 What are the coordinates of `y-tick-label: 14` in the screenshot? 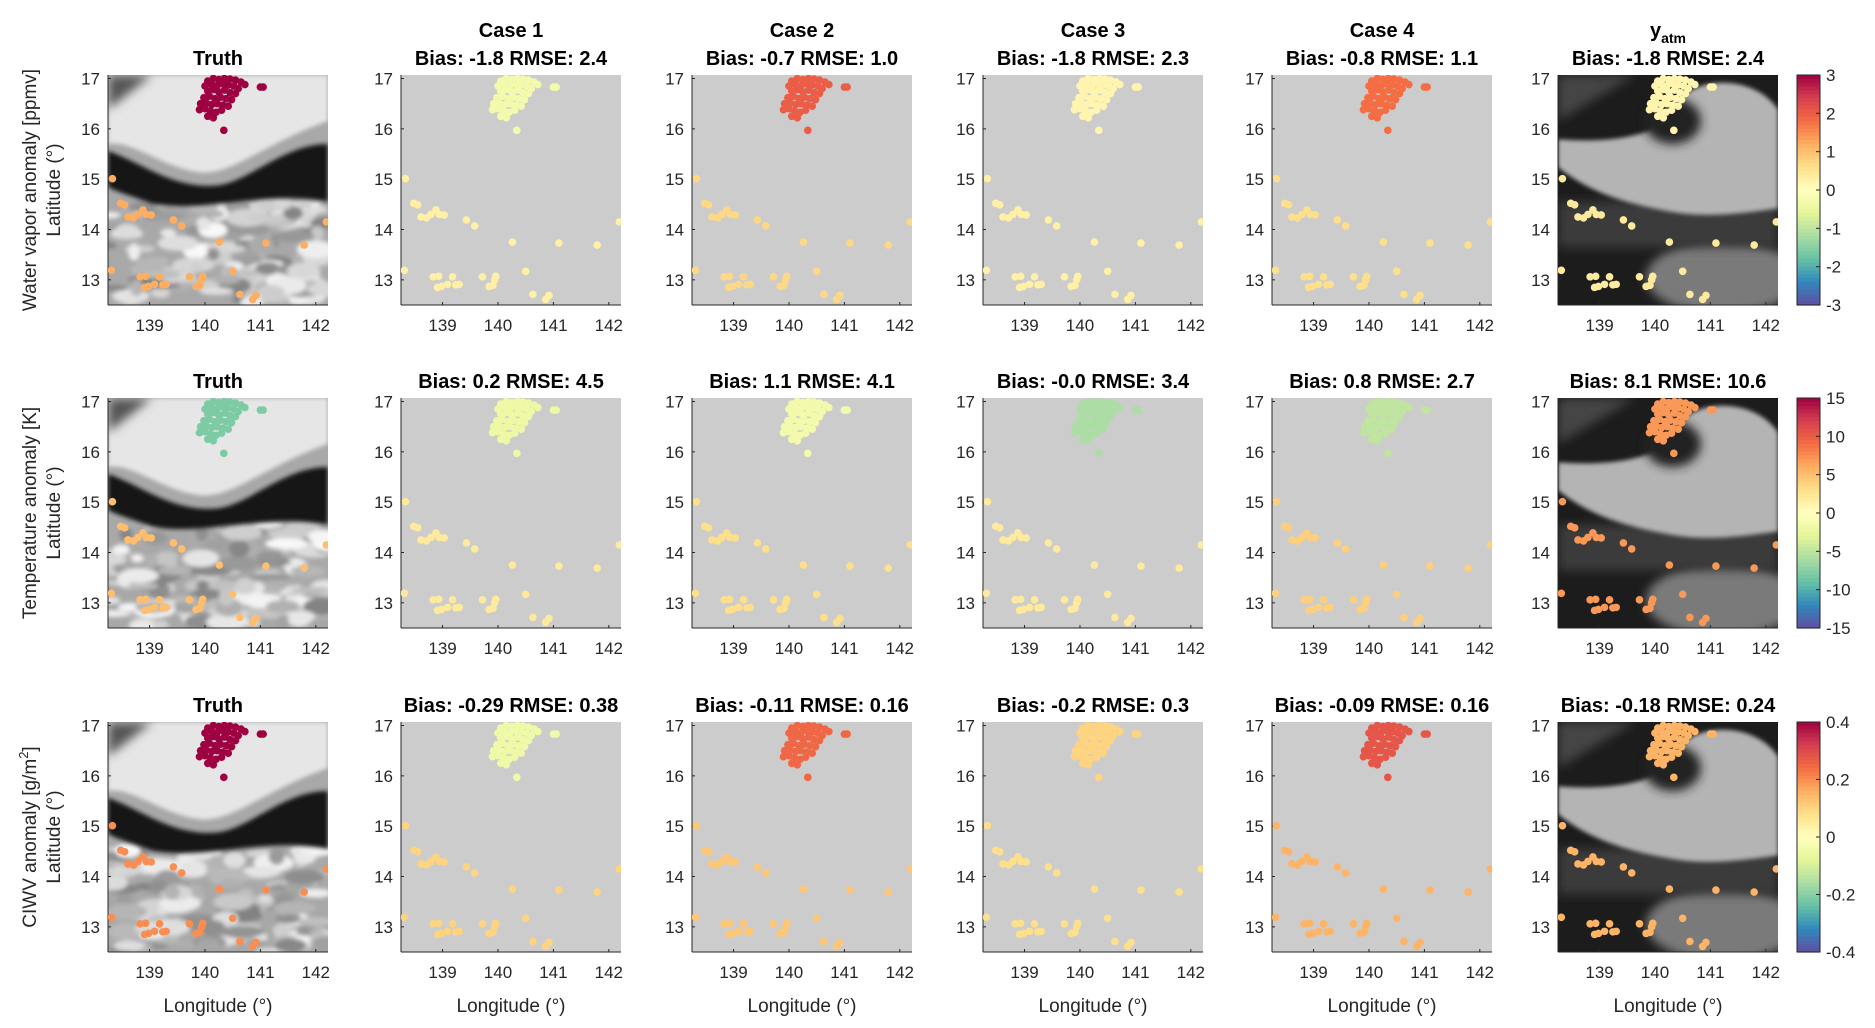 It's located at (1540, 877).